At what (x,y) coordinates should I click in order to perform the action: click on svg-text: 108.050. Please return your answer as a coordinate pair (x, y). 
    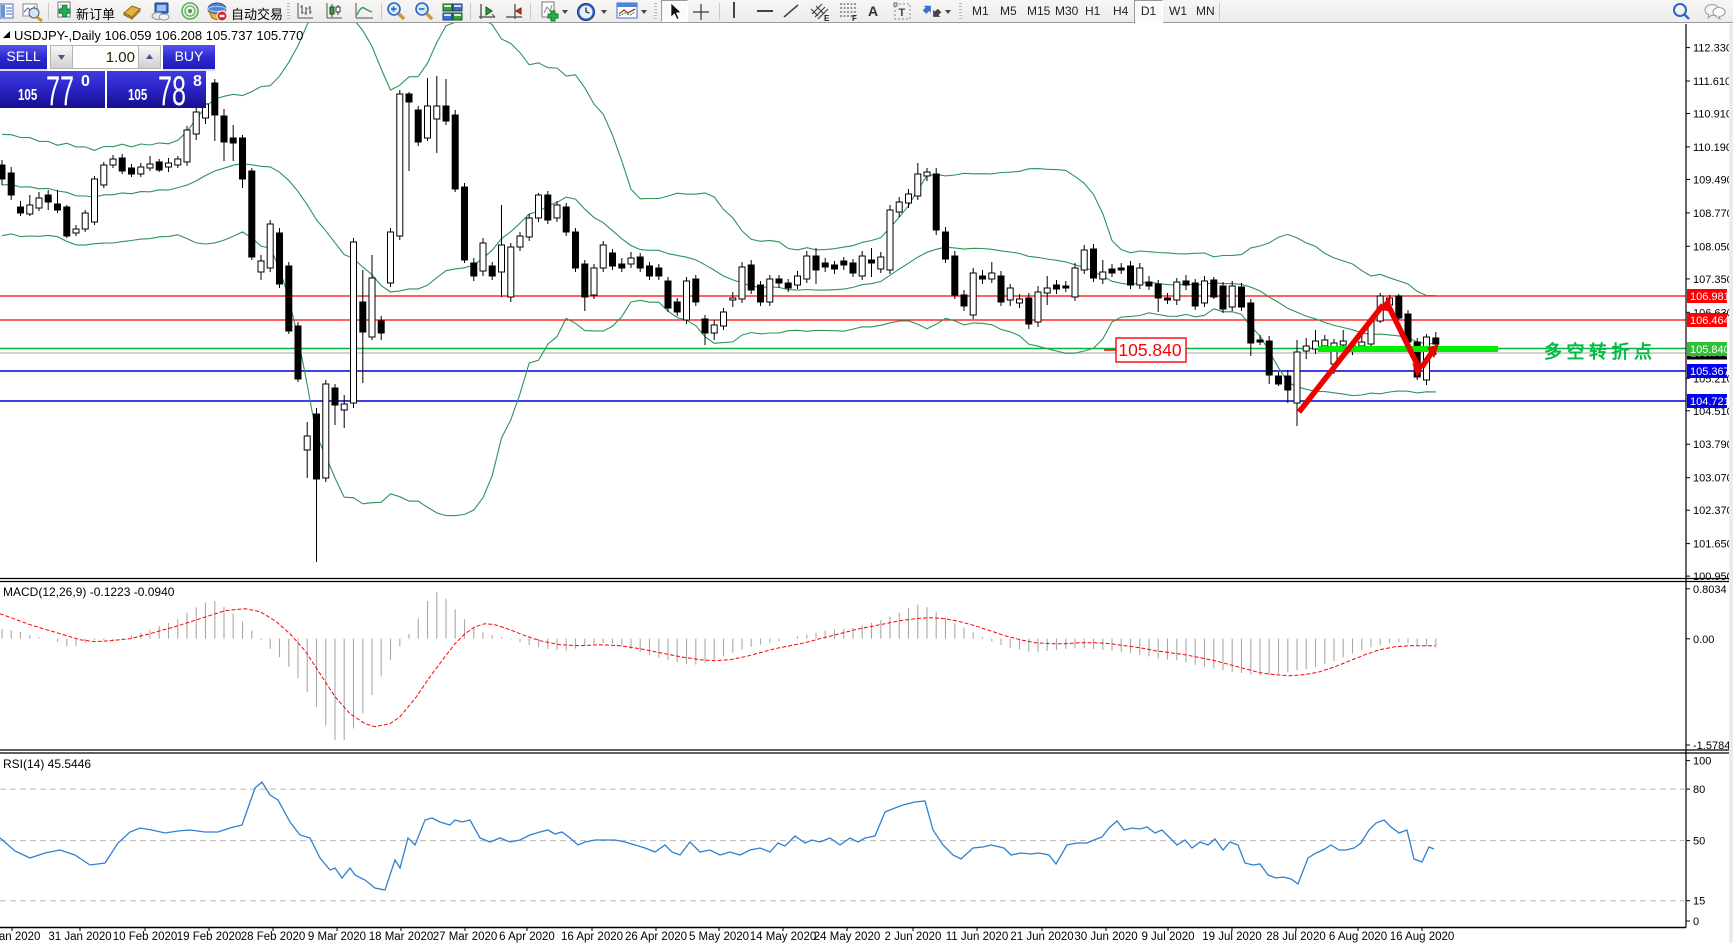
    Looking at the image, I should click on (1713, 247).